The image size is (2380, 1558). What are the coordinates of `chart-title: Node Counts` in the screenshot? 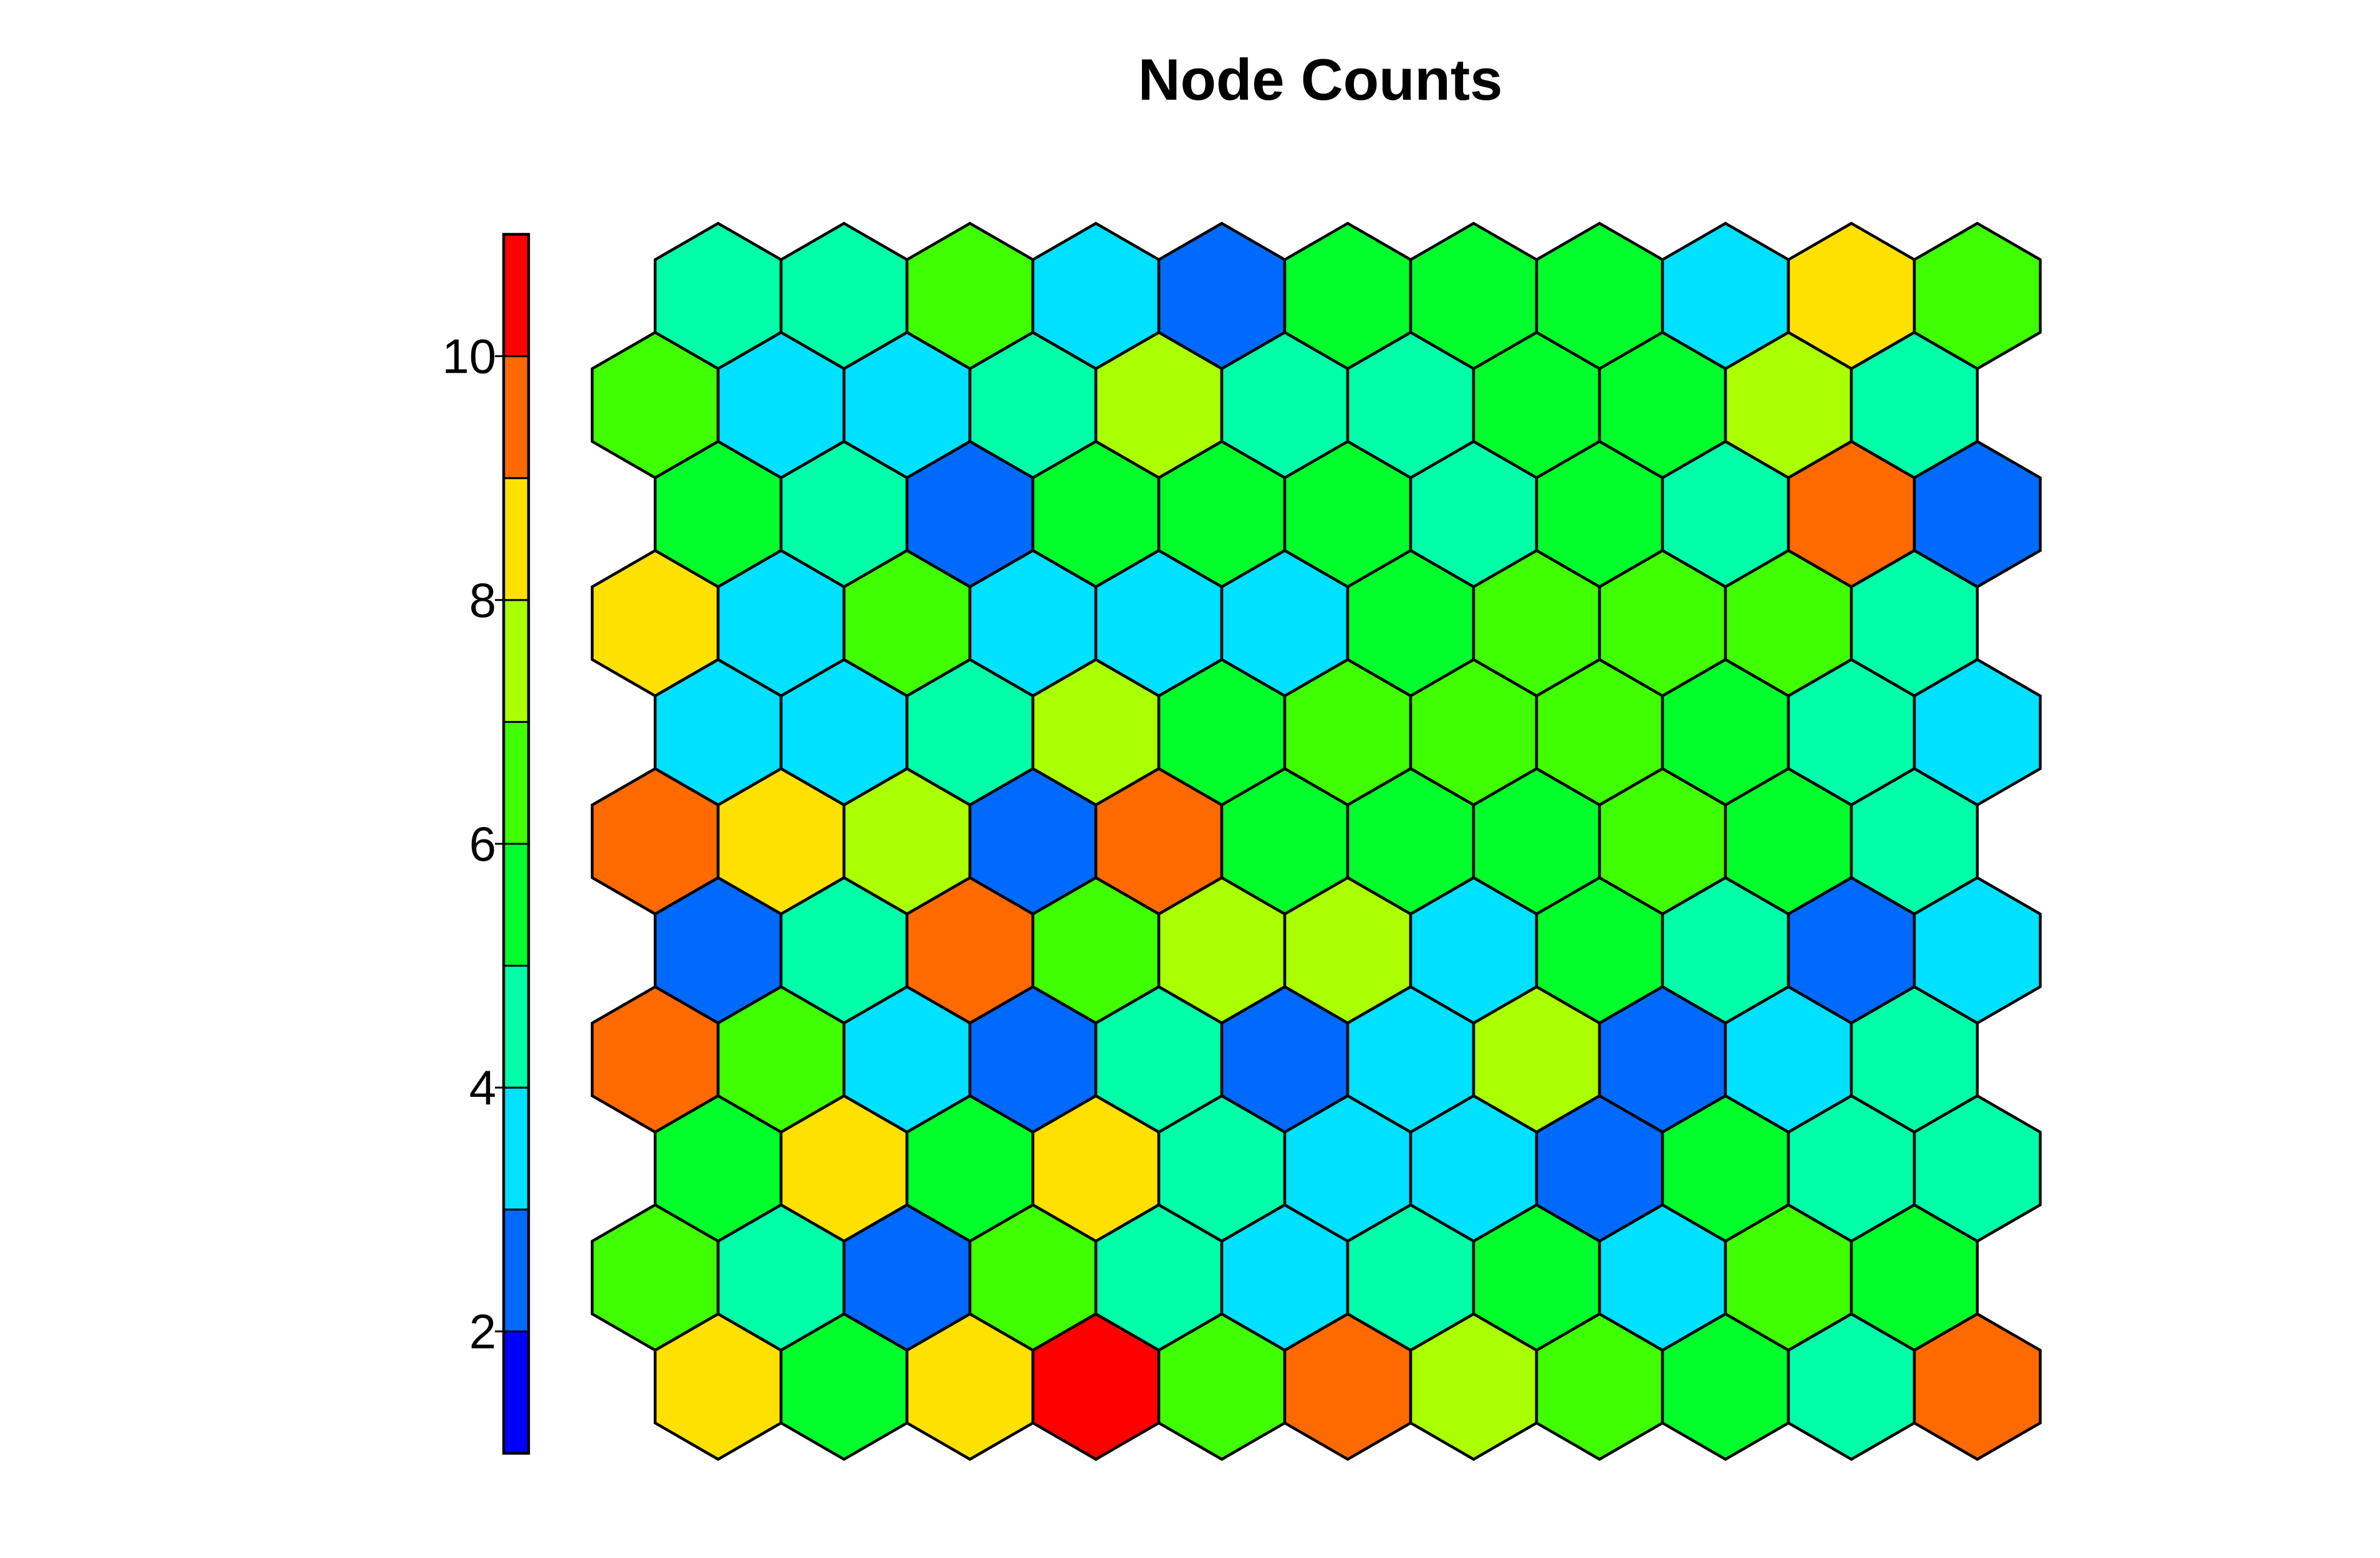 It's located at (1320, 79).